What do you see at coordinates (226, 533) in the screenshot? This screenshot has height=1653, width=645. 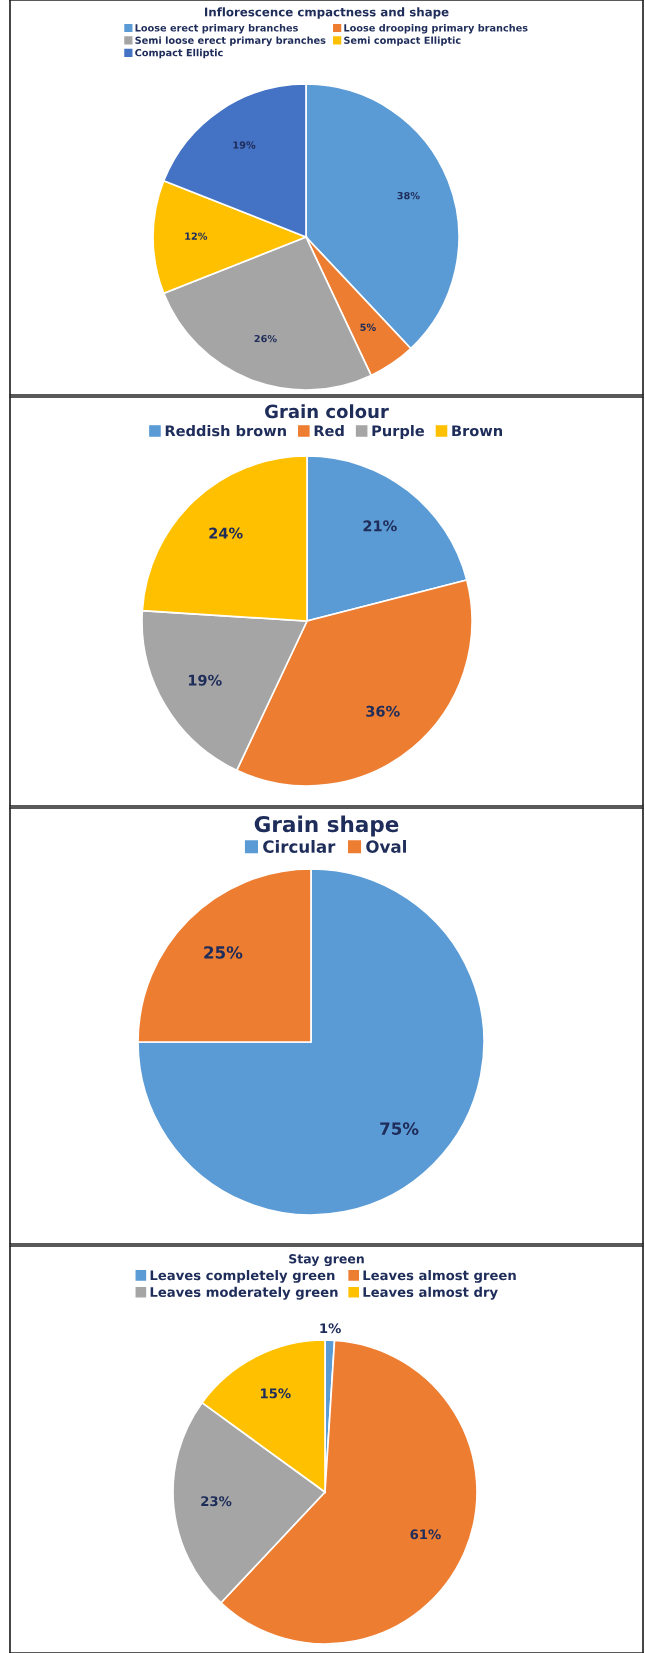 I see `data-label: 24%` at bounding box center [226, 533].